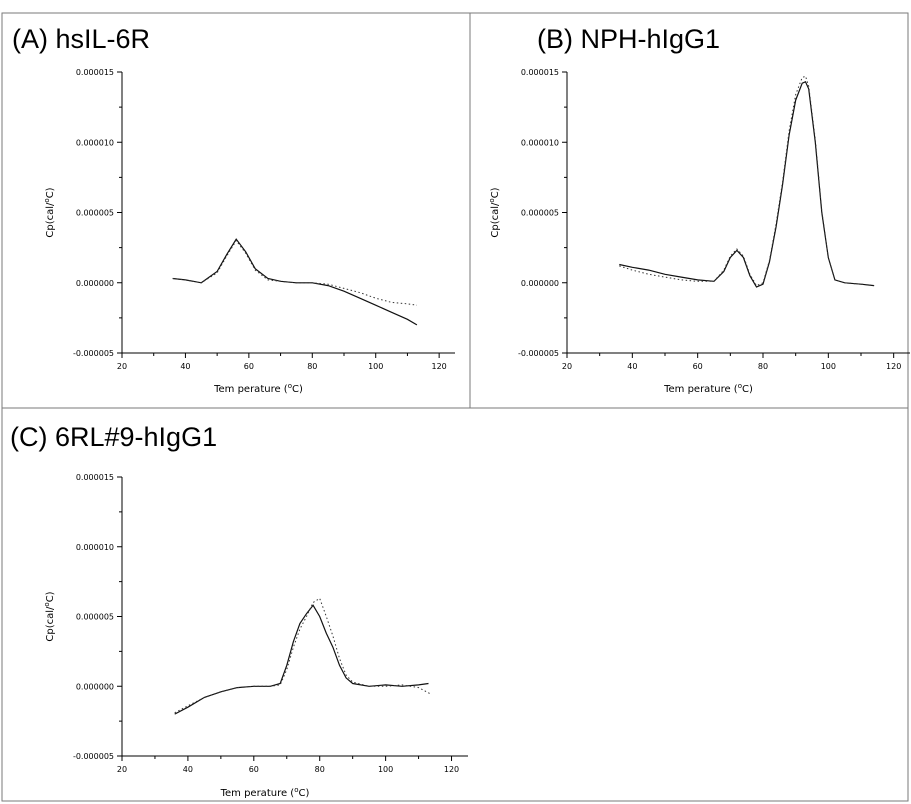 This screenshot has width=911, height=804. I want to click on panel-title-c: (C) 6RL#9-hIgG1, so click(113, 437).